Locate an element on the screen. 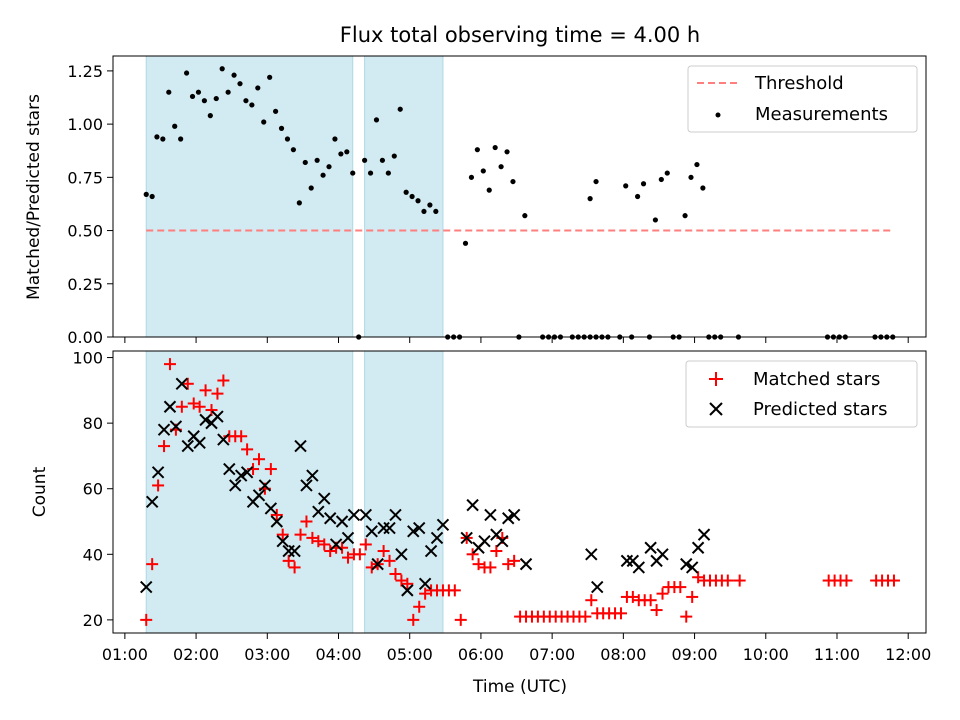 The width and height of the screenshot is (960, 720). top-y-tick-label: 0.50 is located at coordinates (85, 231).